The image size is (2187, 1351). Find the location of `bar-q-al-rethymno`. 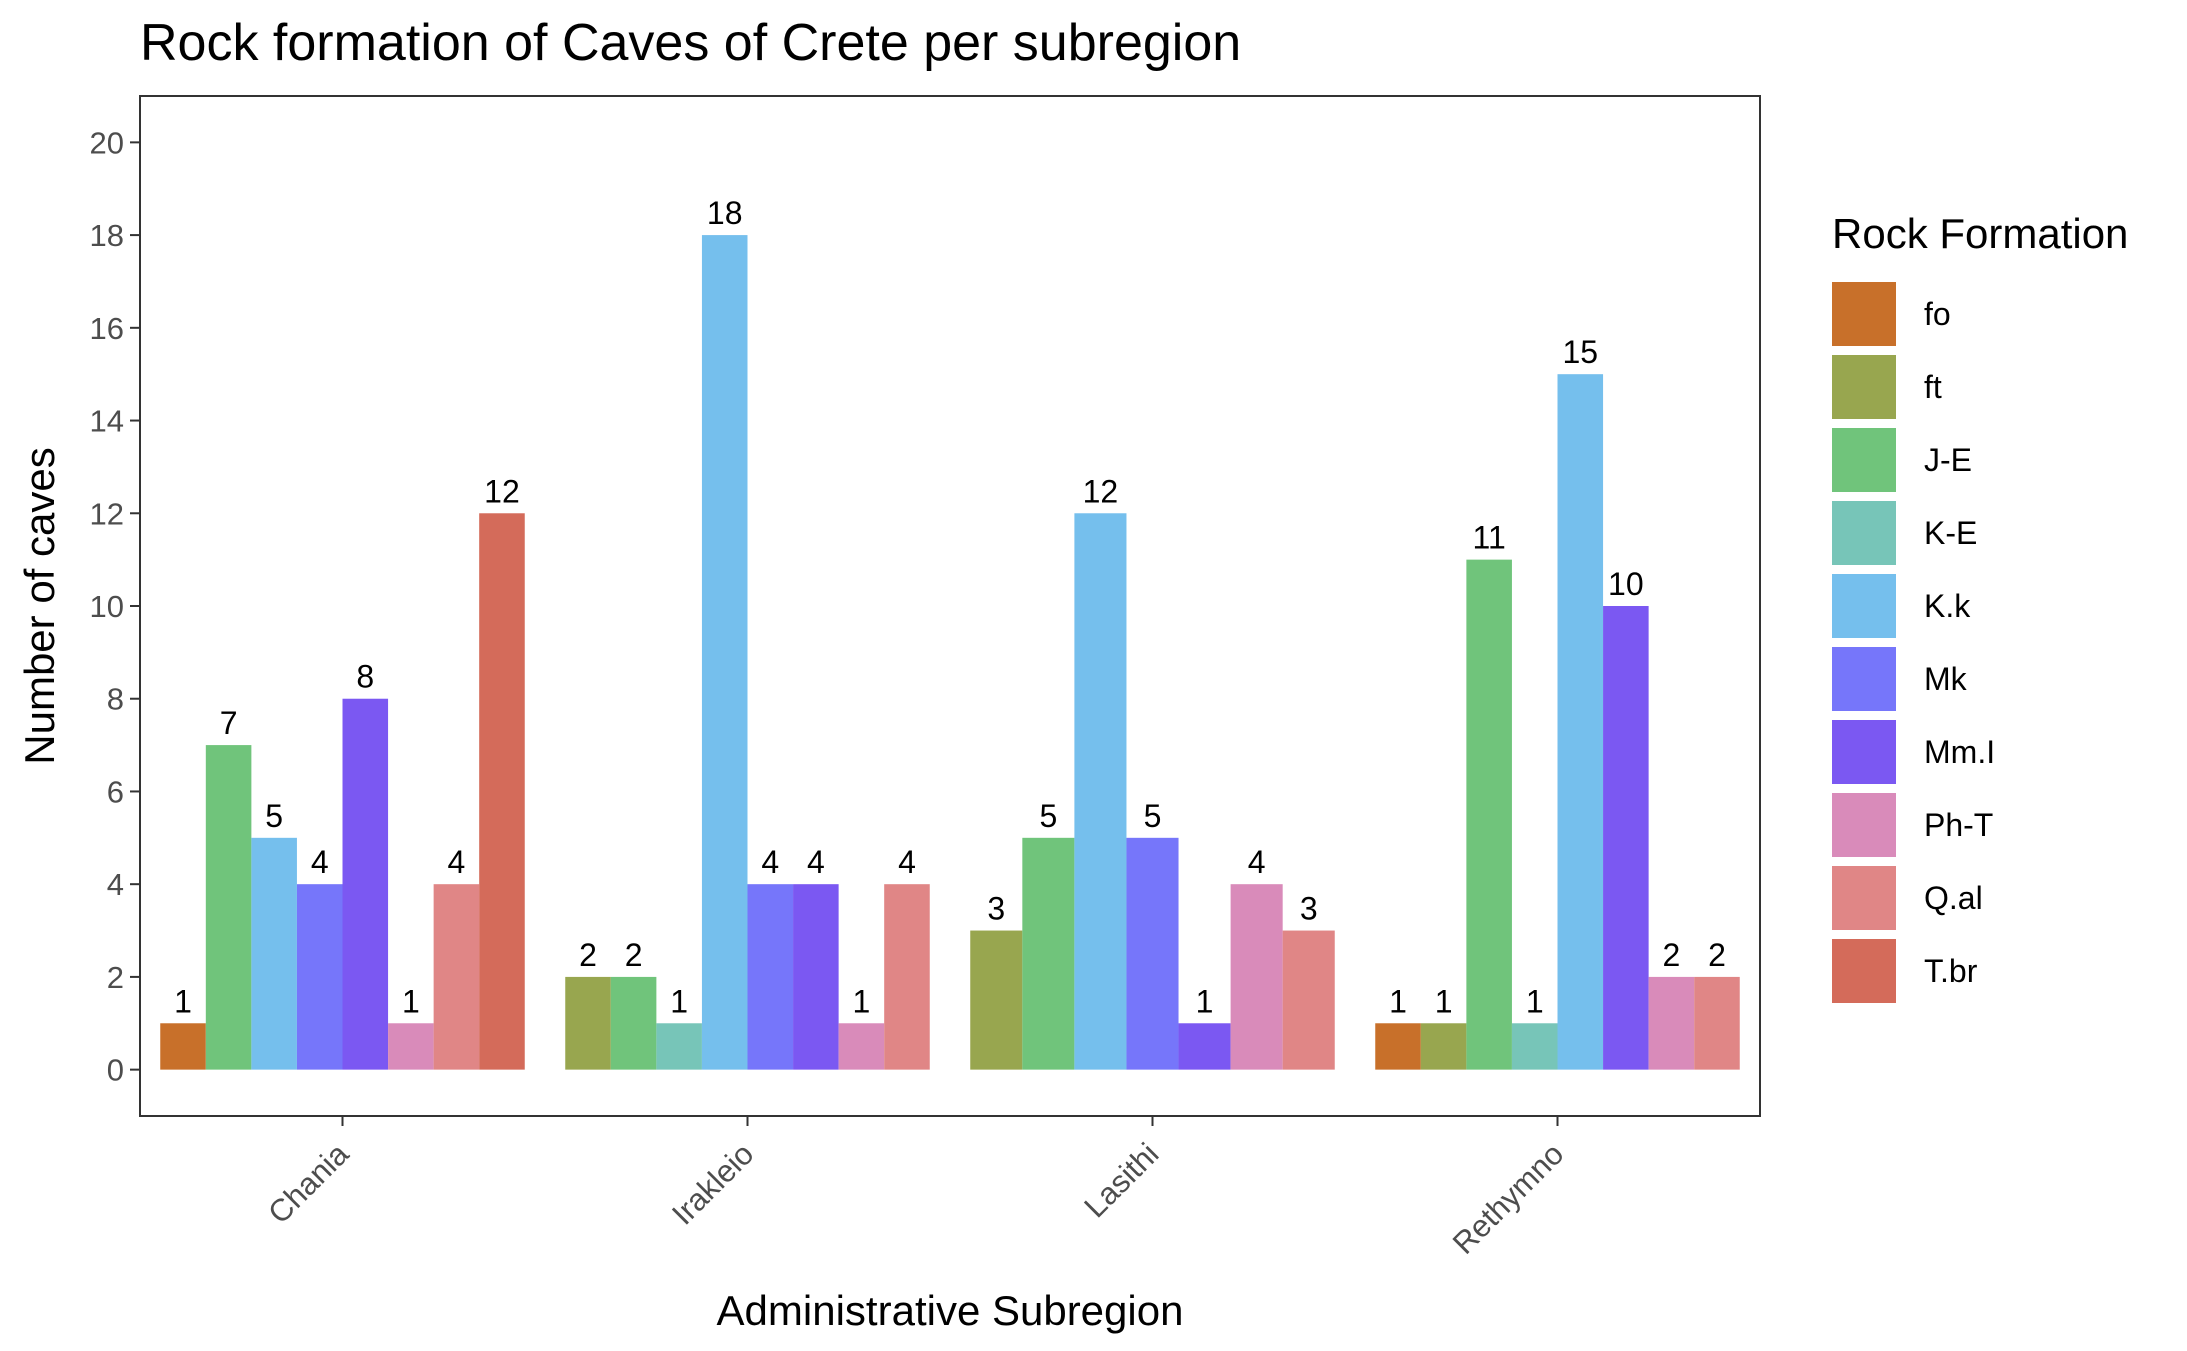

bar-q-al-rethymno is located at coordinates (1717, 1023).